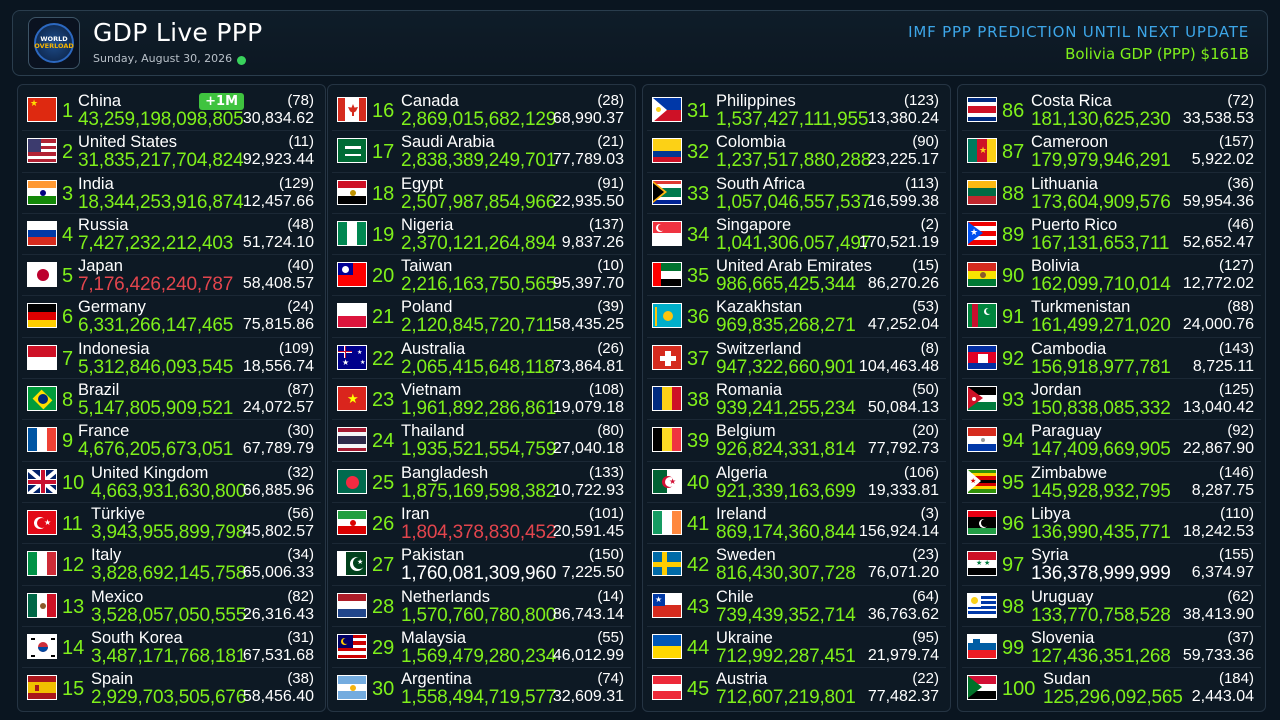 This screenshot has height=720, width=1280. Describe the element at coordinates (42, 357) in the screenshot. I see `indonesia-flag-icon` at that location.